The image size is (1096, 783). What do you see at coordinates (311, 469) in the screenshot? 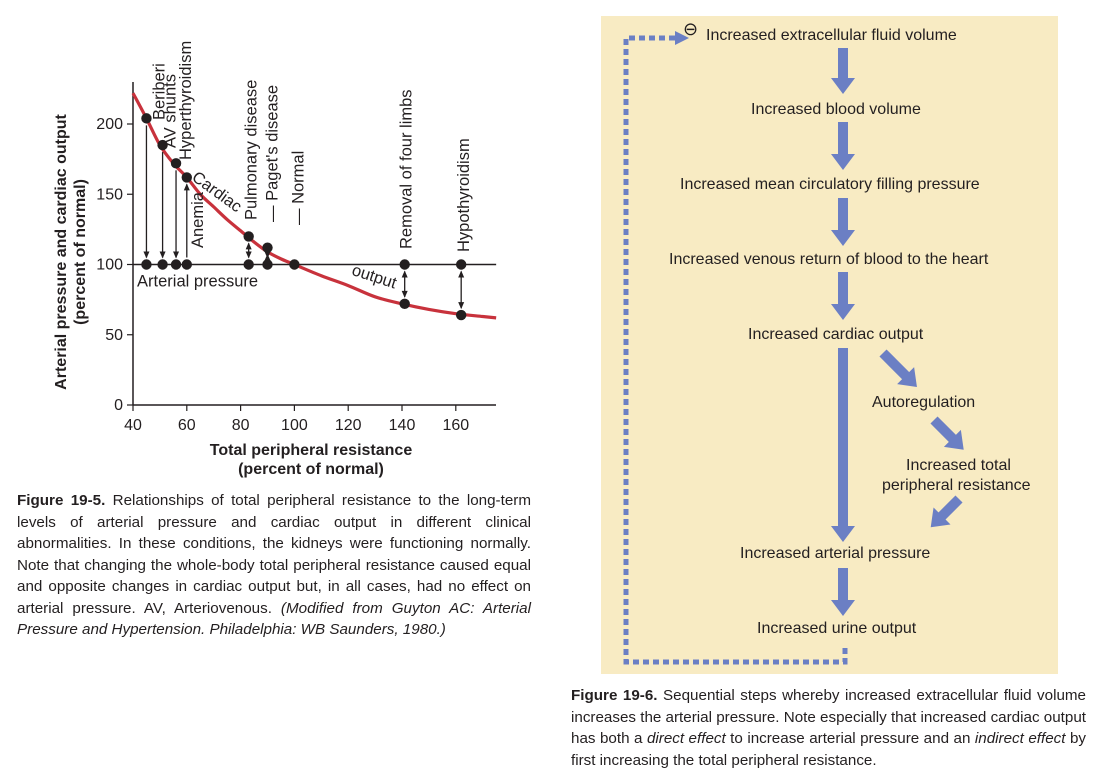
I see `x-axis-title-line2: (percent of normal)` at bounding box center [311, 469].